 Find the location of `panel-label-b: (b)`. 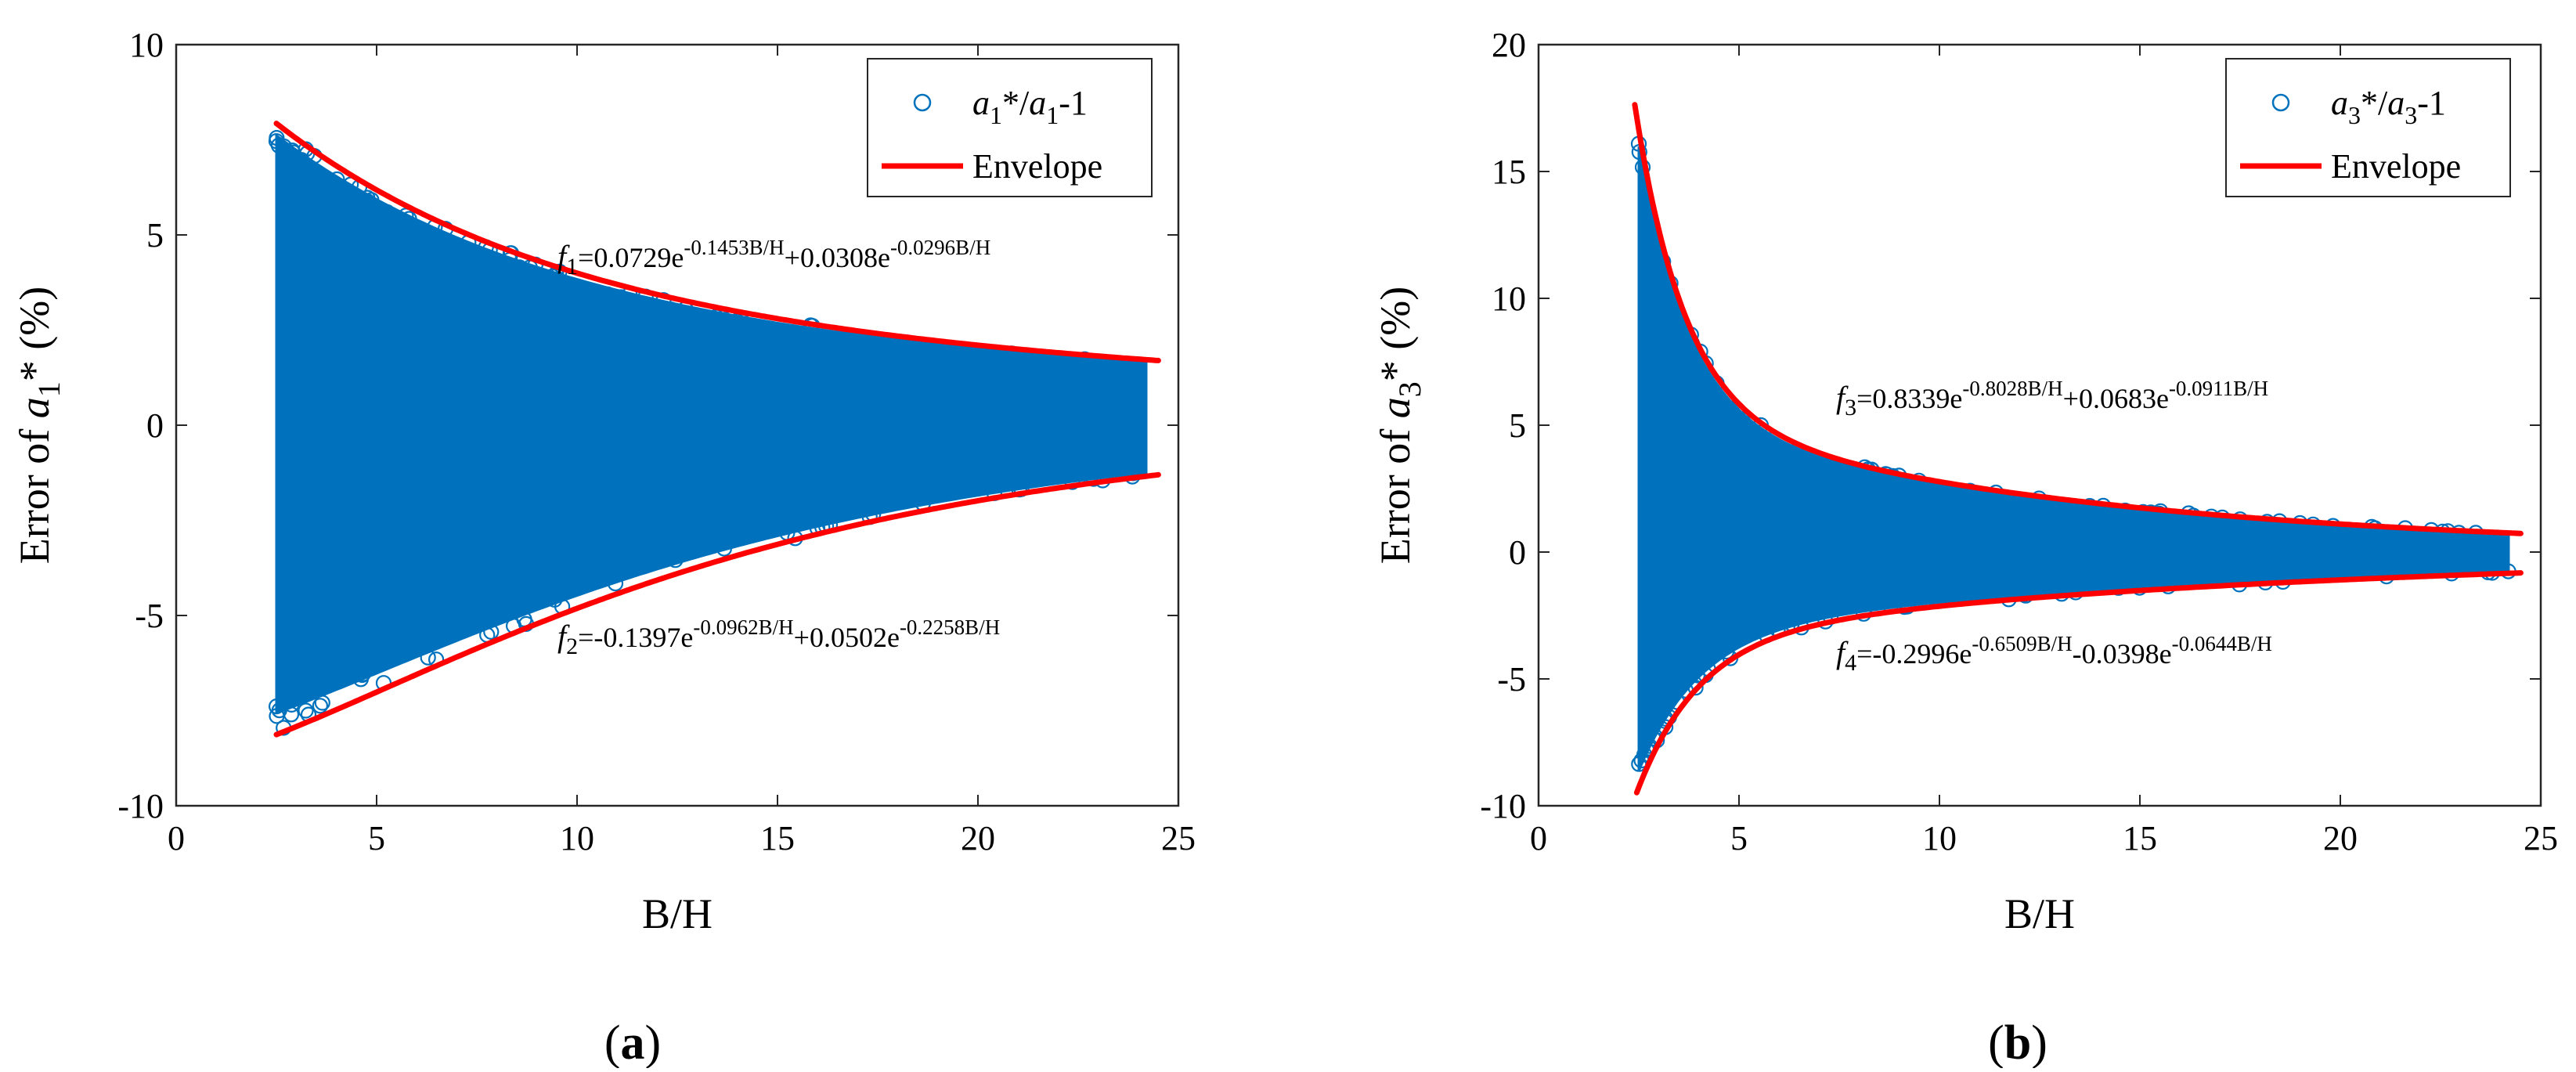

panel-label-b: (b) is located at coordinates (2018, 1042).